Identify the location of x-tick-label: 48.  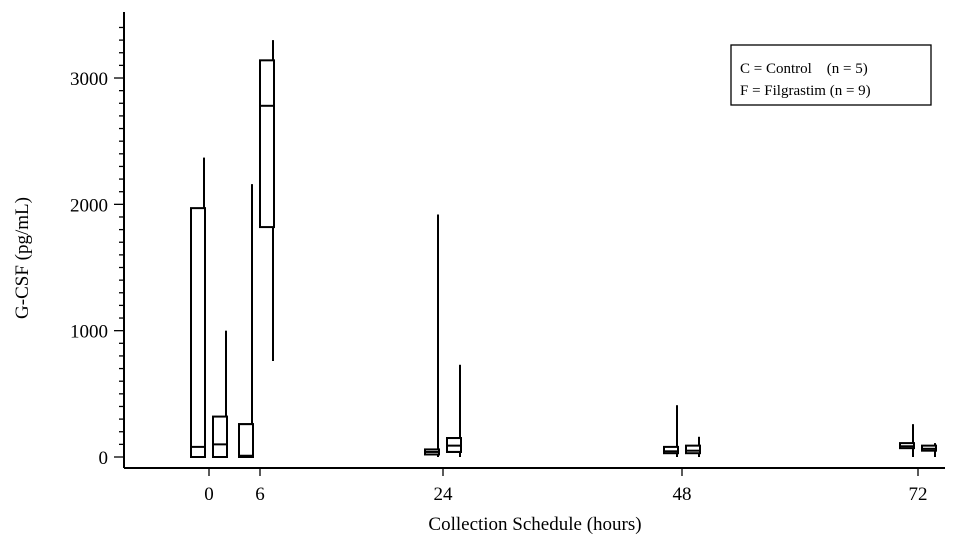
(682, 494).